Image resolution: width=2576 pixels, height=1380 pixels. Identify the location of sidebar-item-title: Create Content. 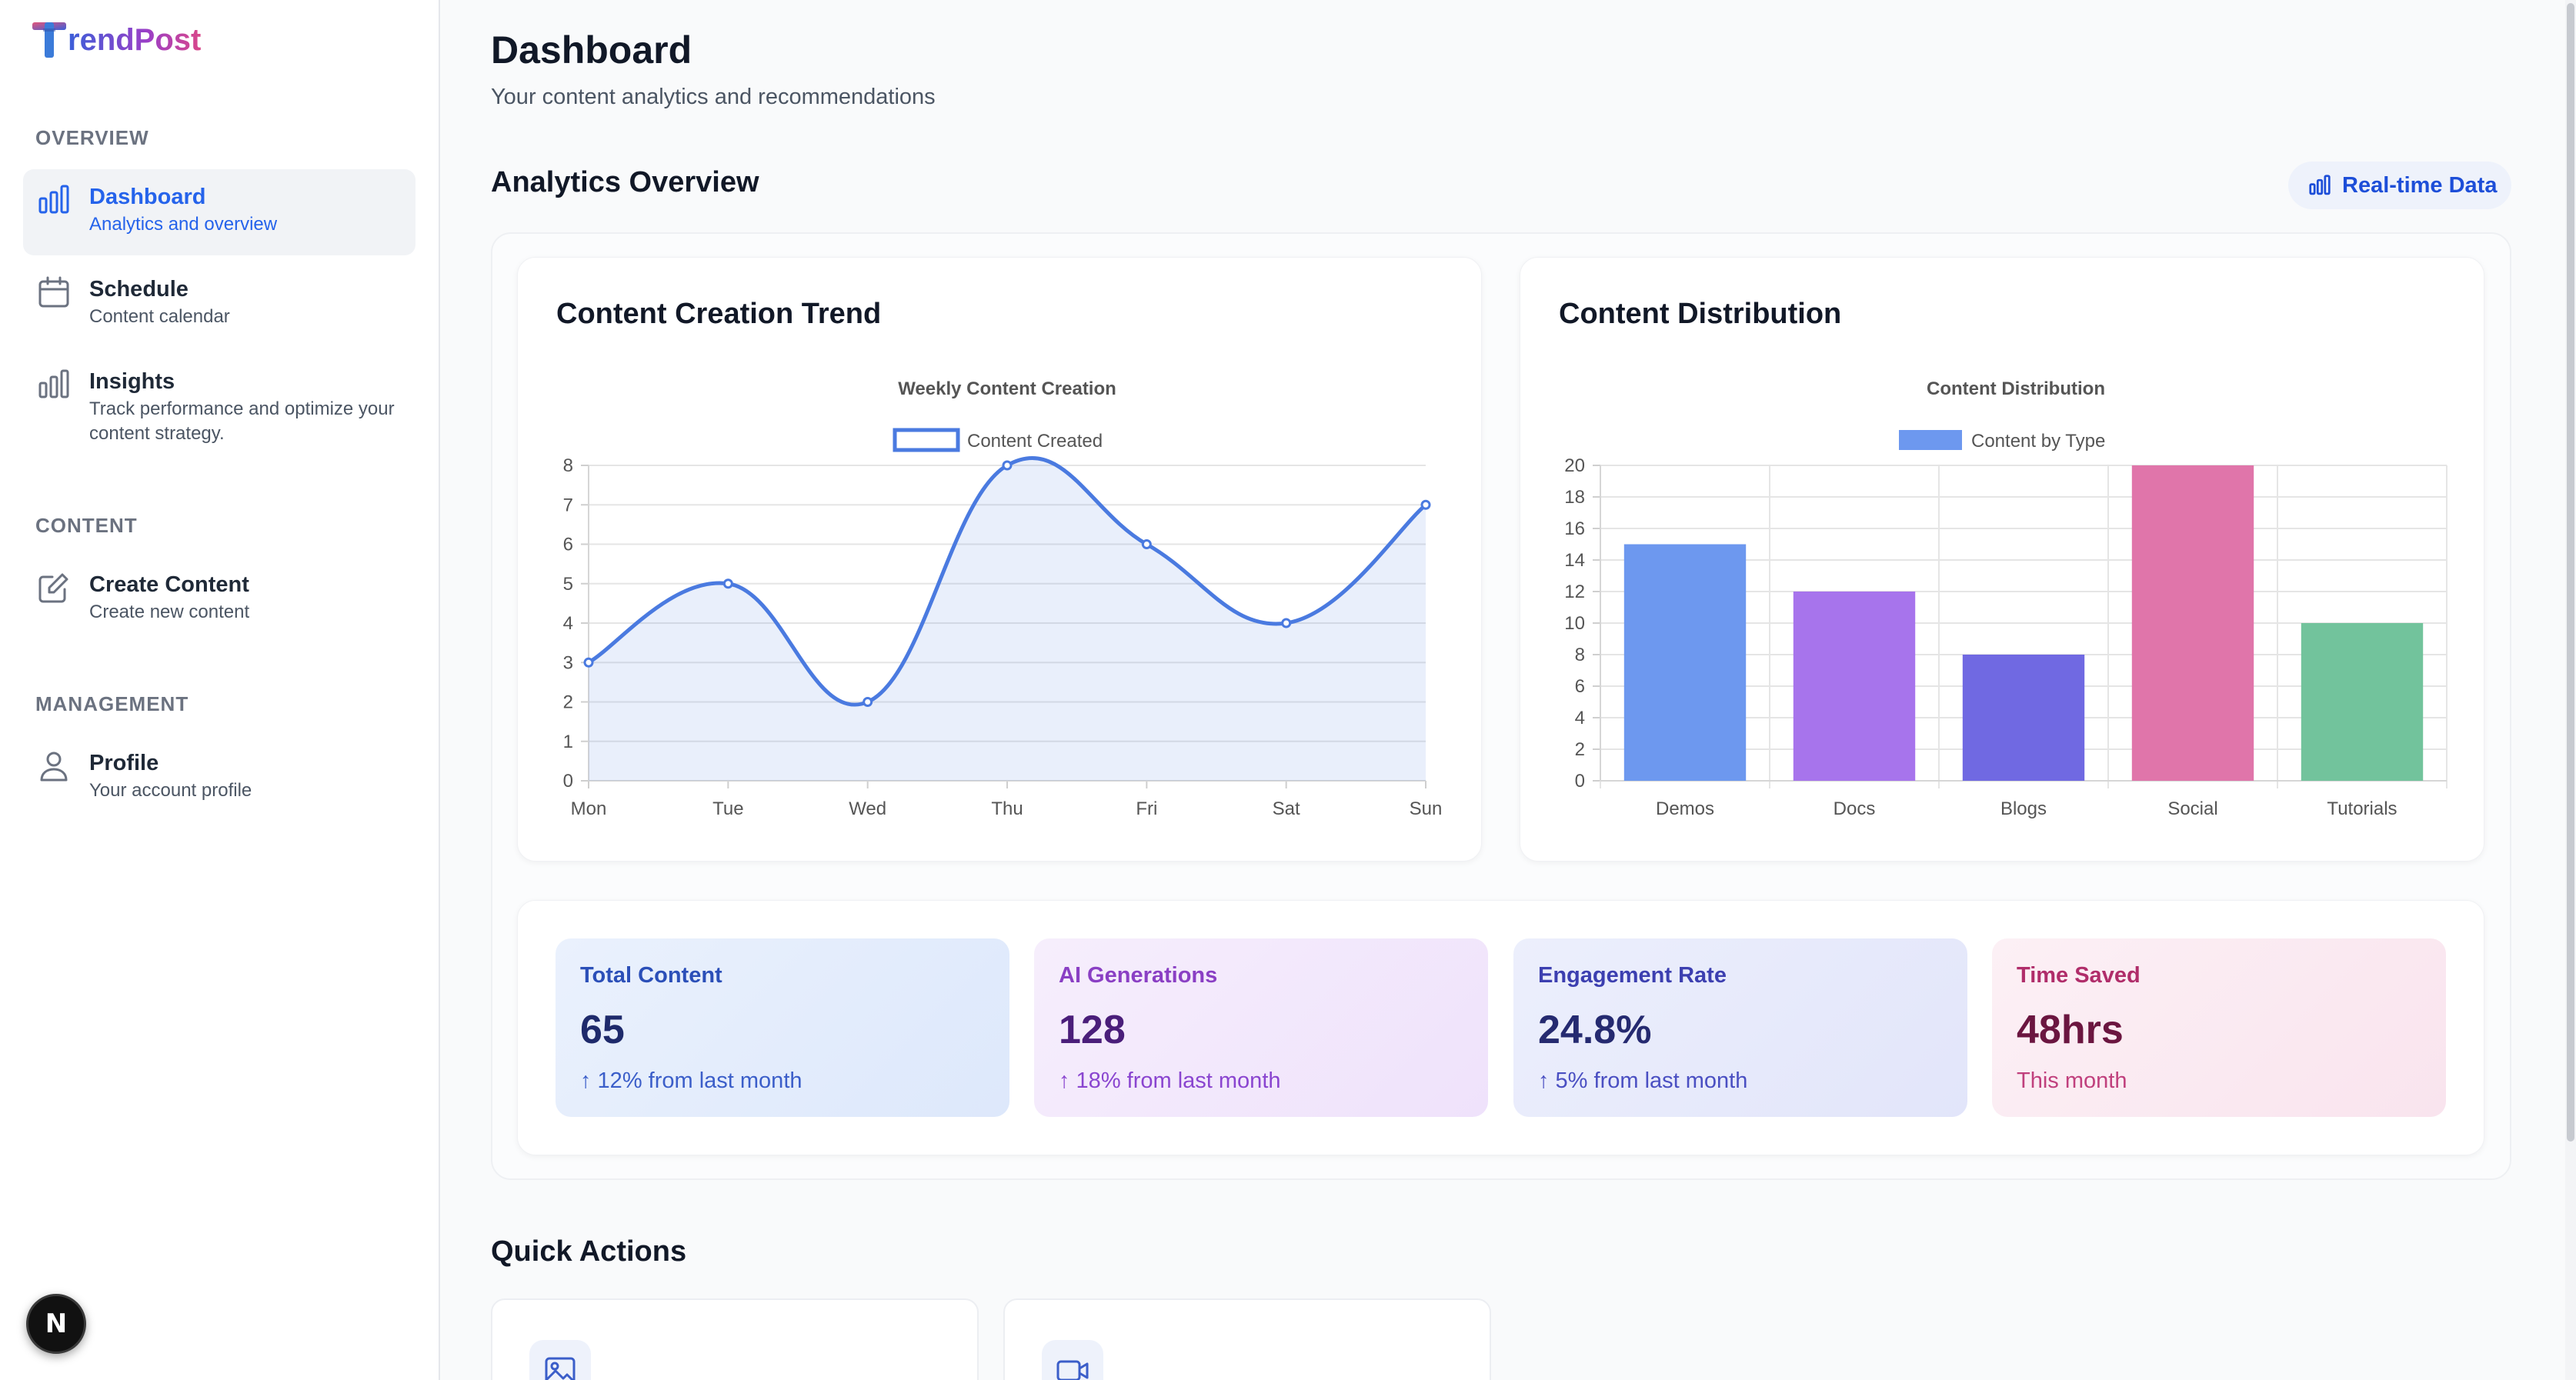
(169, 584).